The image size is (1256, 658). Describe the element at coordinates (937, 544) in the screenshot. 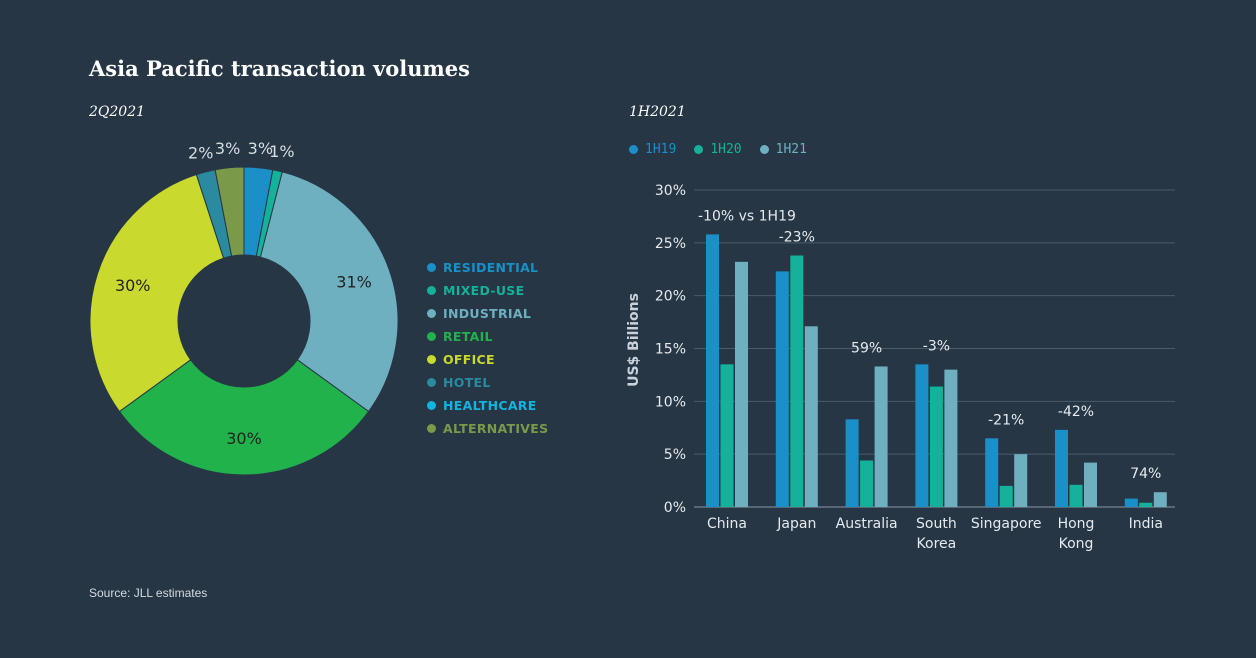

I see `x-tick-label: Korea` at that location.